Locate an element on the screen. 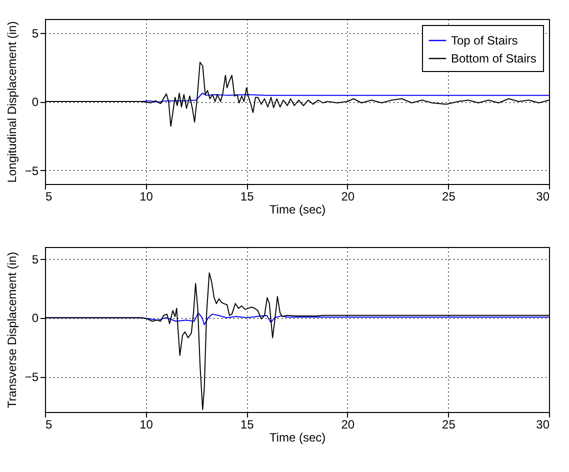  y-axis-title: Longitudinal Displacement (in) is located at coordinates (11, 102).